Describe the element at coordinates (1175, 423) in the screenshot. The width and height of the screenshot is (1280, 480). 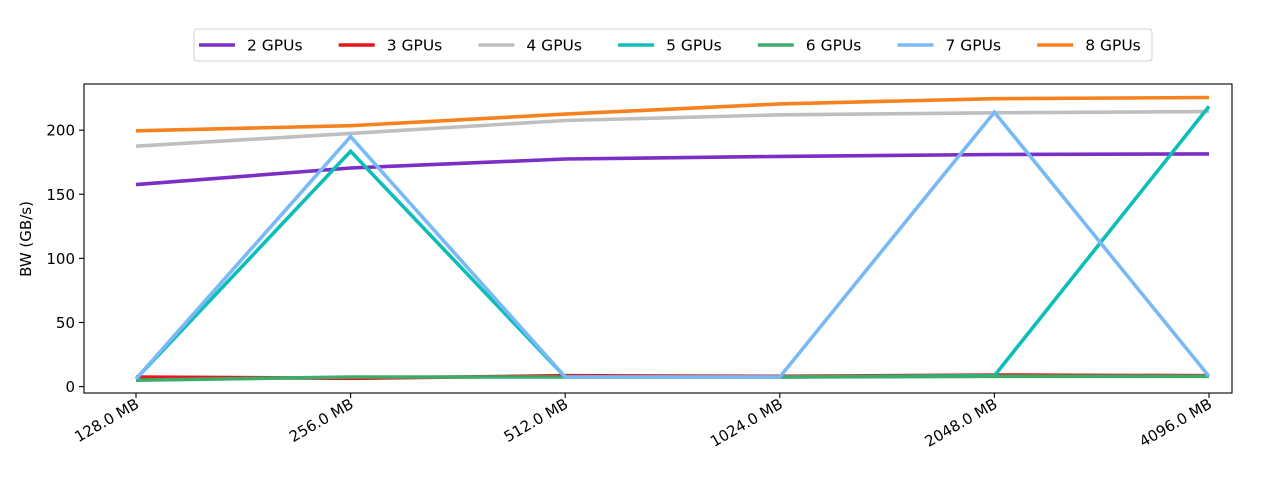
I see `x-tick-label: 4096.0 MB` at that location.